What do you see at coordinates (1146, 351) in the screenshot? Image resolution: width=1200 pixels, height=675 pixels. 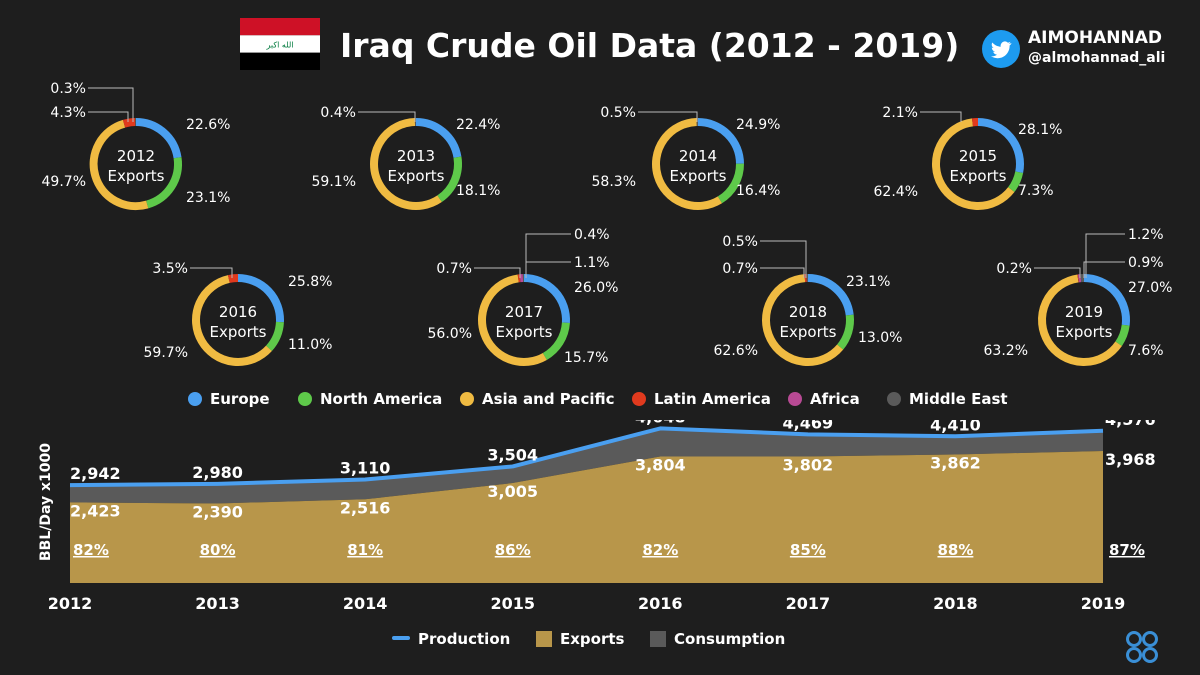 I see `donut-slice-label: 7.6%` at bounding box center [1146, 351].